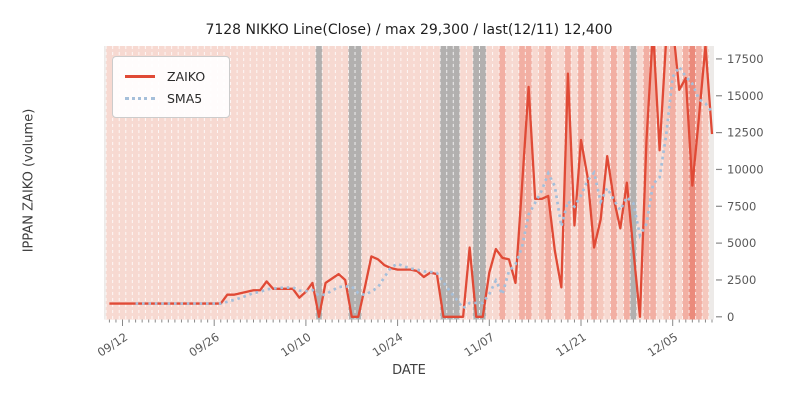 This screenshot has height=400, width=800. I want to click on legend-item-zaiko: ZAIKO, so click(172, 76).